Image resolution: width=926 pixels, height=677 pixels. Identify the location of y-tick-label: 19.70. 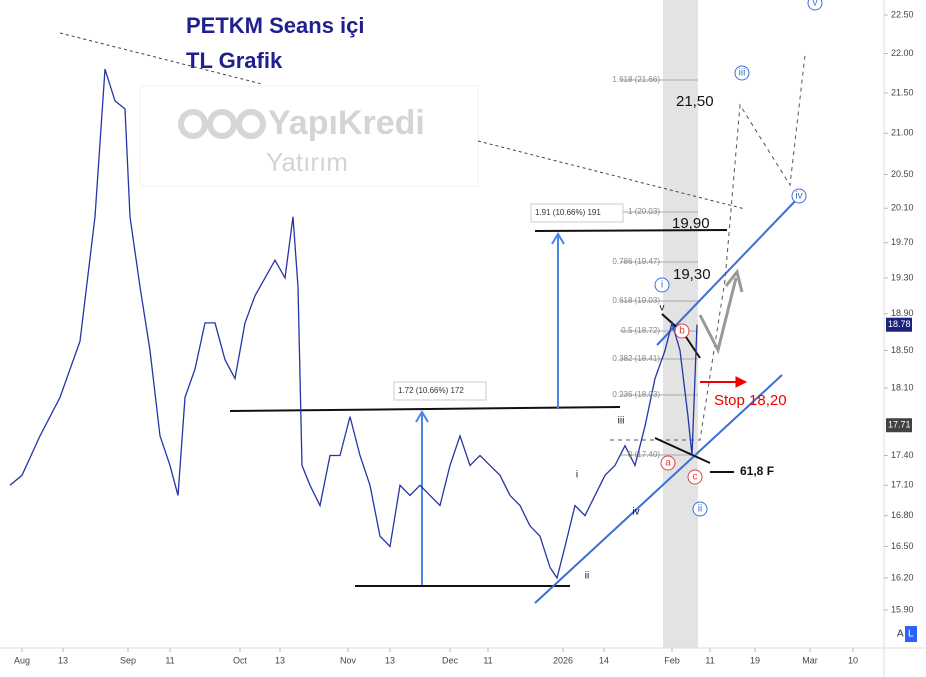
(902, 242).